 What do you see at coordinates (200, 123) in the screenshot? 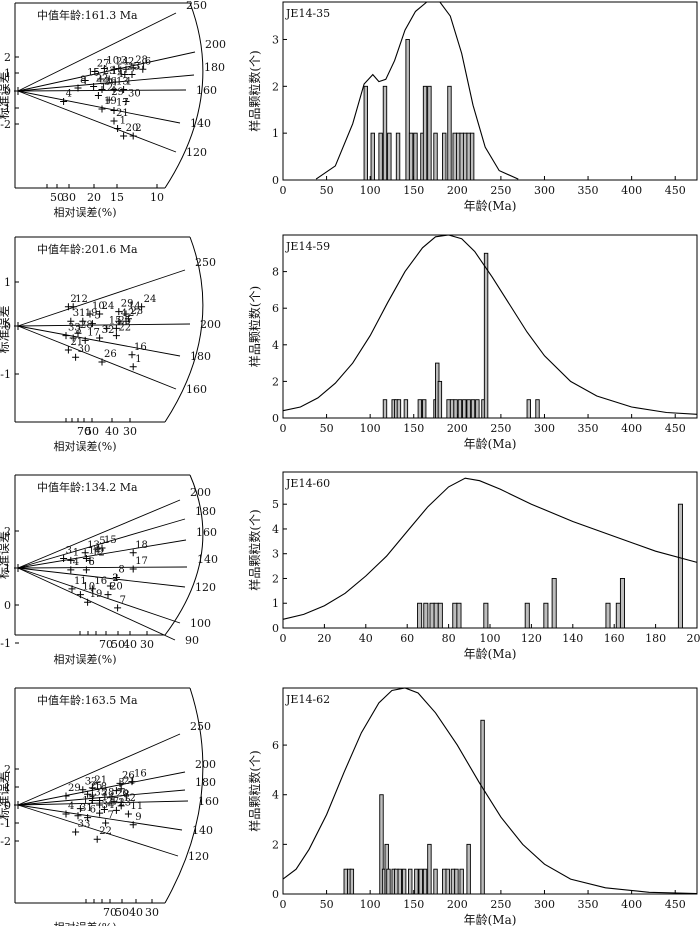
I see `age-tick-label: 140` at bounding box center [200, 123].